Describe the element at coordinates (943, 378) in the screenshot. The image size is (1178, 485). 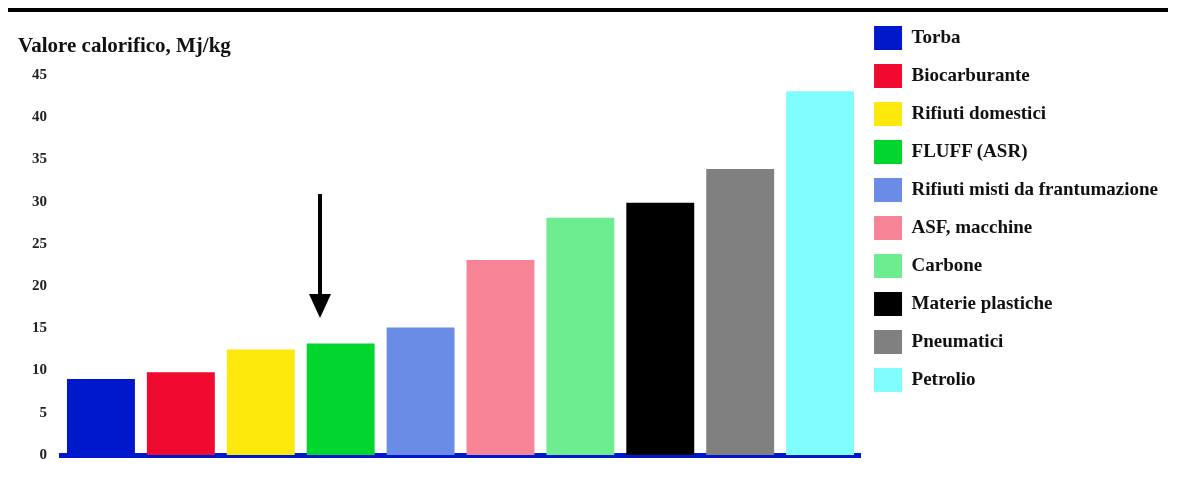
I see `legend-label: Petrolio` at that location.